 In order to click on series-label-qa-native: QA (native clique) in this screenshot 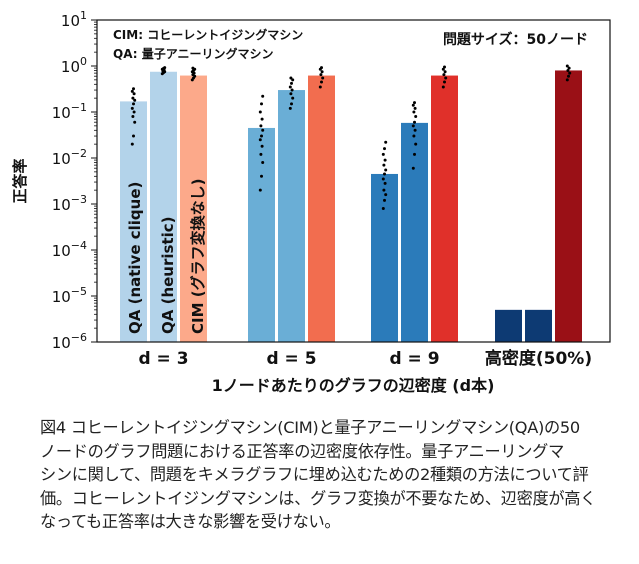, I will do `click(135, 258)`.